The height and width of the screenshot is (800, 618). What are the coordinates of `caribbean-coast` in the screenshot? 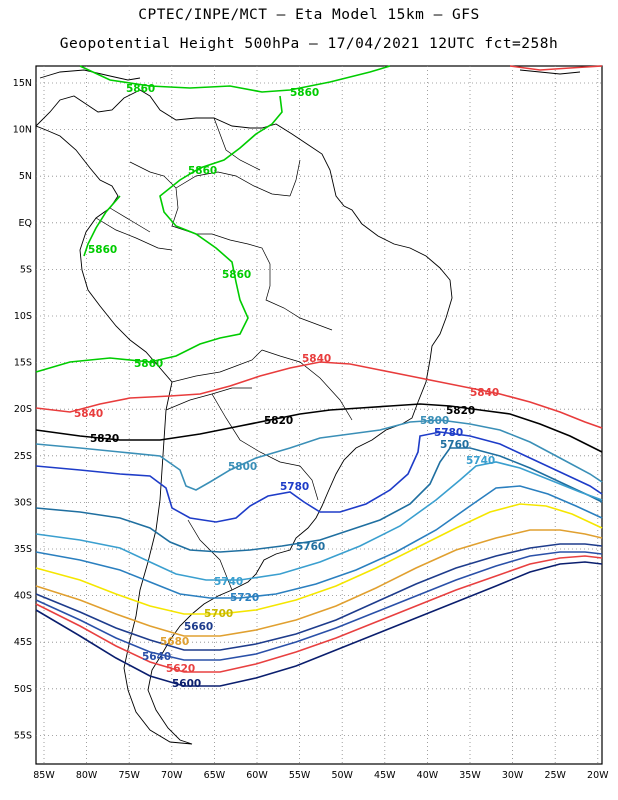 It's located at (310, 75).